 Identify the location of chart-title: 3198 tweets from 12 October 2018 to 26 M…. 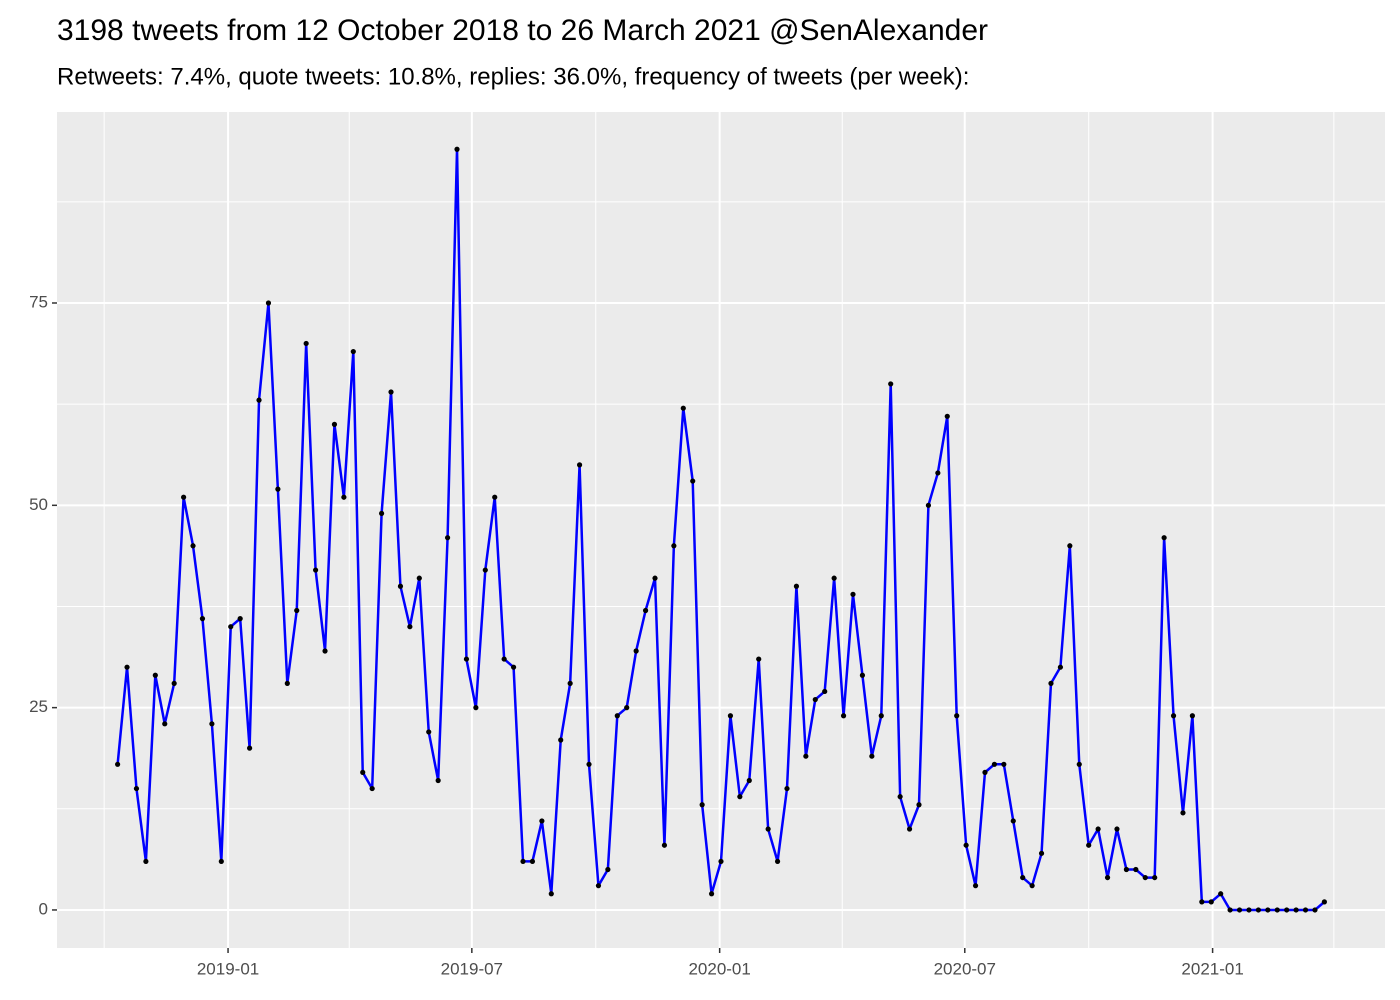
(522, 30).